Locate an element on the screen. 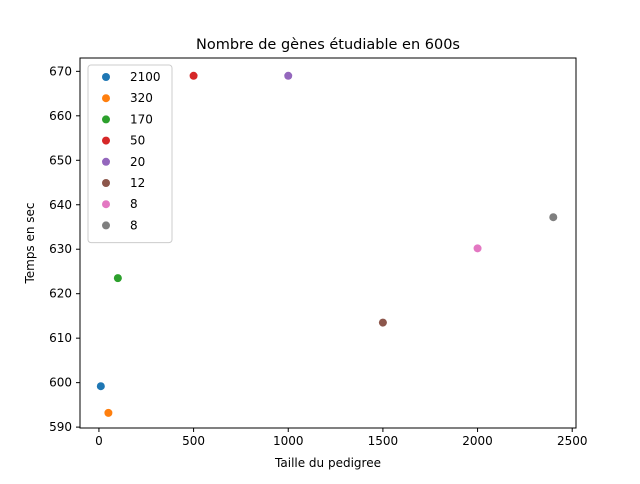  legend-label: 320 is located at coordinates (141, 98).